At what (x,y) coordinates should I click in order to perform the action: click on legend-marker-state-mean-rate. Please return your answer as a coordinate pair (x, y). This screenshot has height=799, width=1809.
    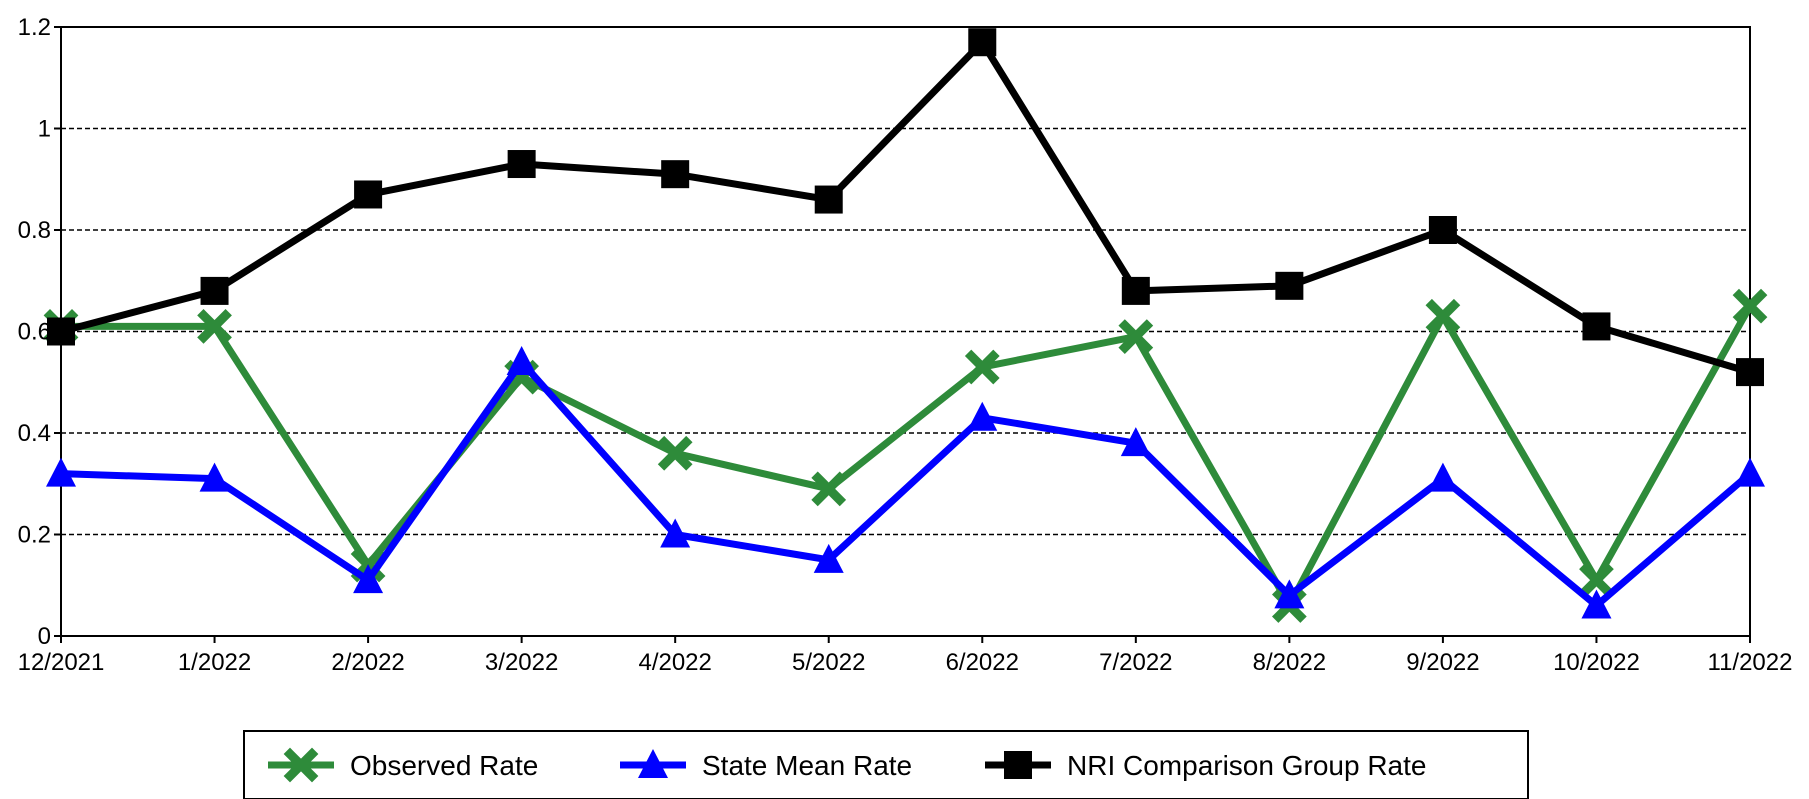
    Looking at the image, I should click on (653, 763).